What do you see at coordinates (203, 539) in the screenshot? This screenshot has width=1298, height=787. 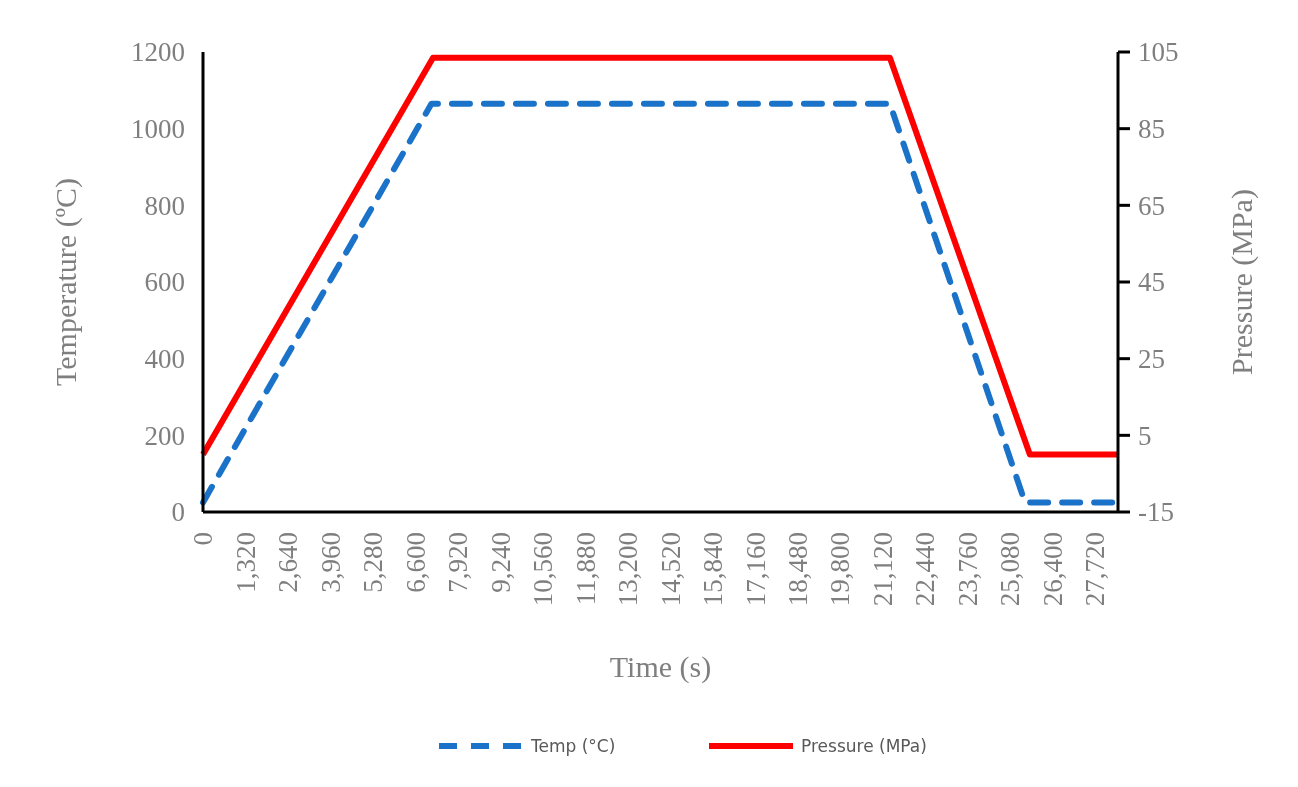 I see `x-tick-label: 0` at bounding box center [203, 539].